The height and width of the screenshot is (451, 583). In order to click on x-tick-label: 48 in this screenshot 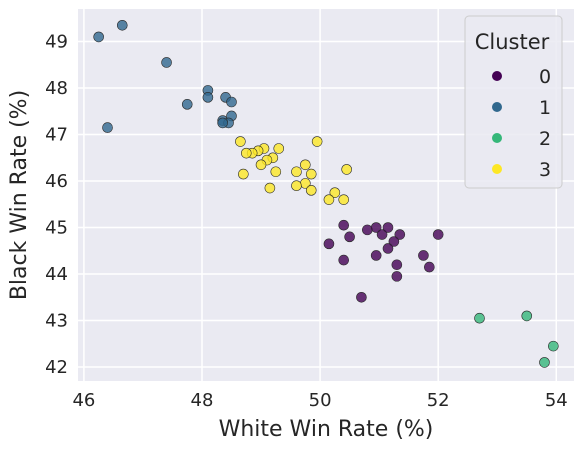, I will do `click(202, 400)`.